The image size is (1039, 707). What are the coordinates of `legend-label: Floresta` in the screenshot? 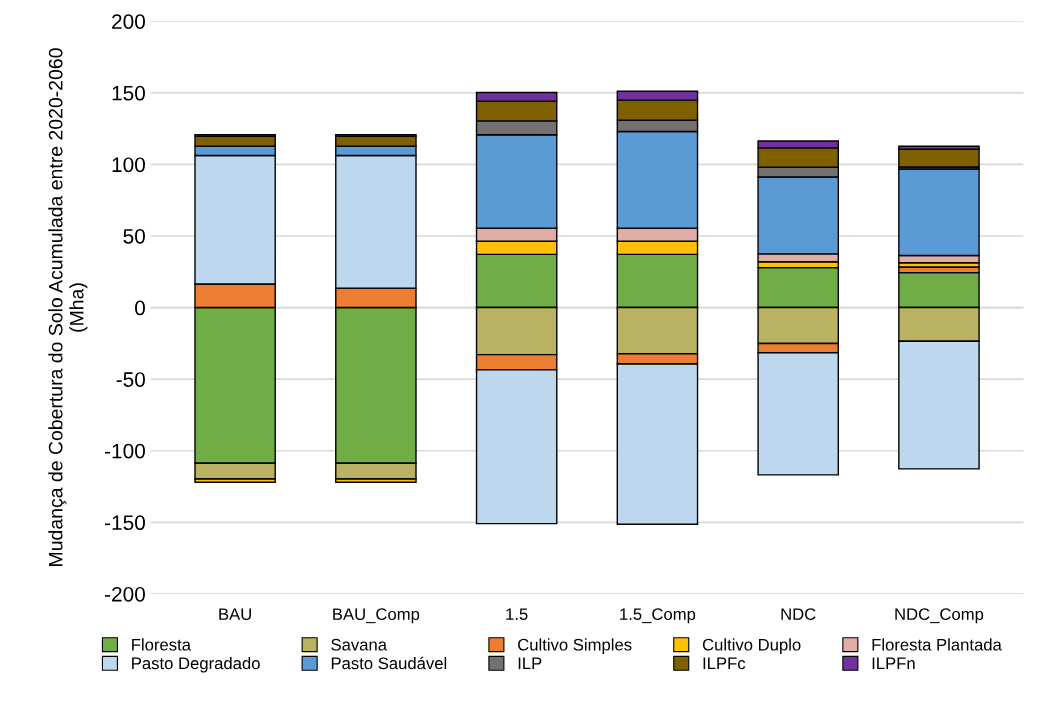 It's located at (161, 644).